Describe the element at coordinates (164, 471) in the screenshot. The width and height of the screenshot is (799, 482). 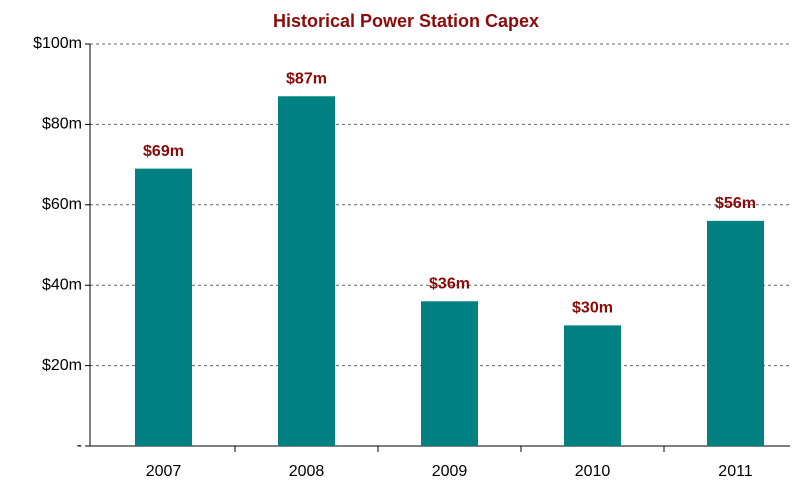
I see `x-tick-label: 2007` at that location.